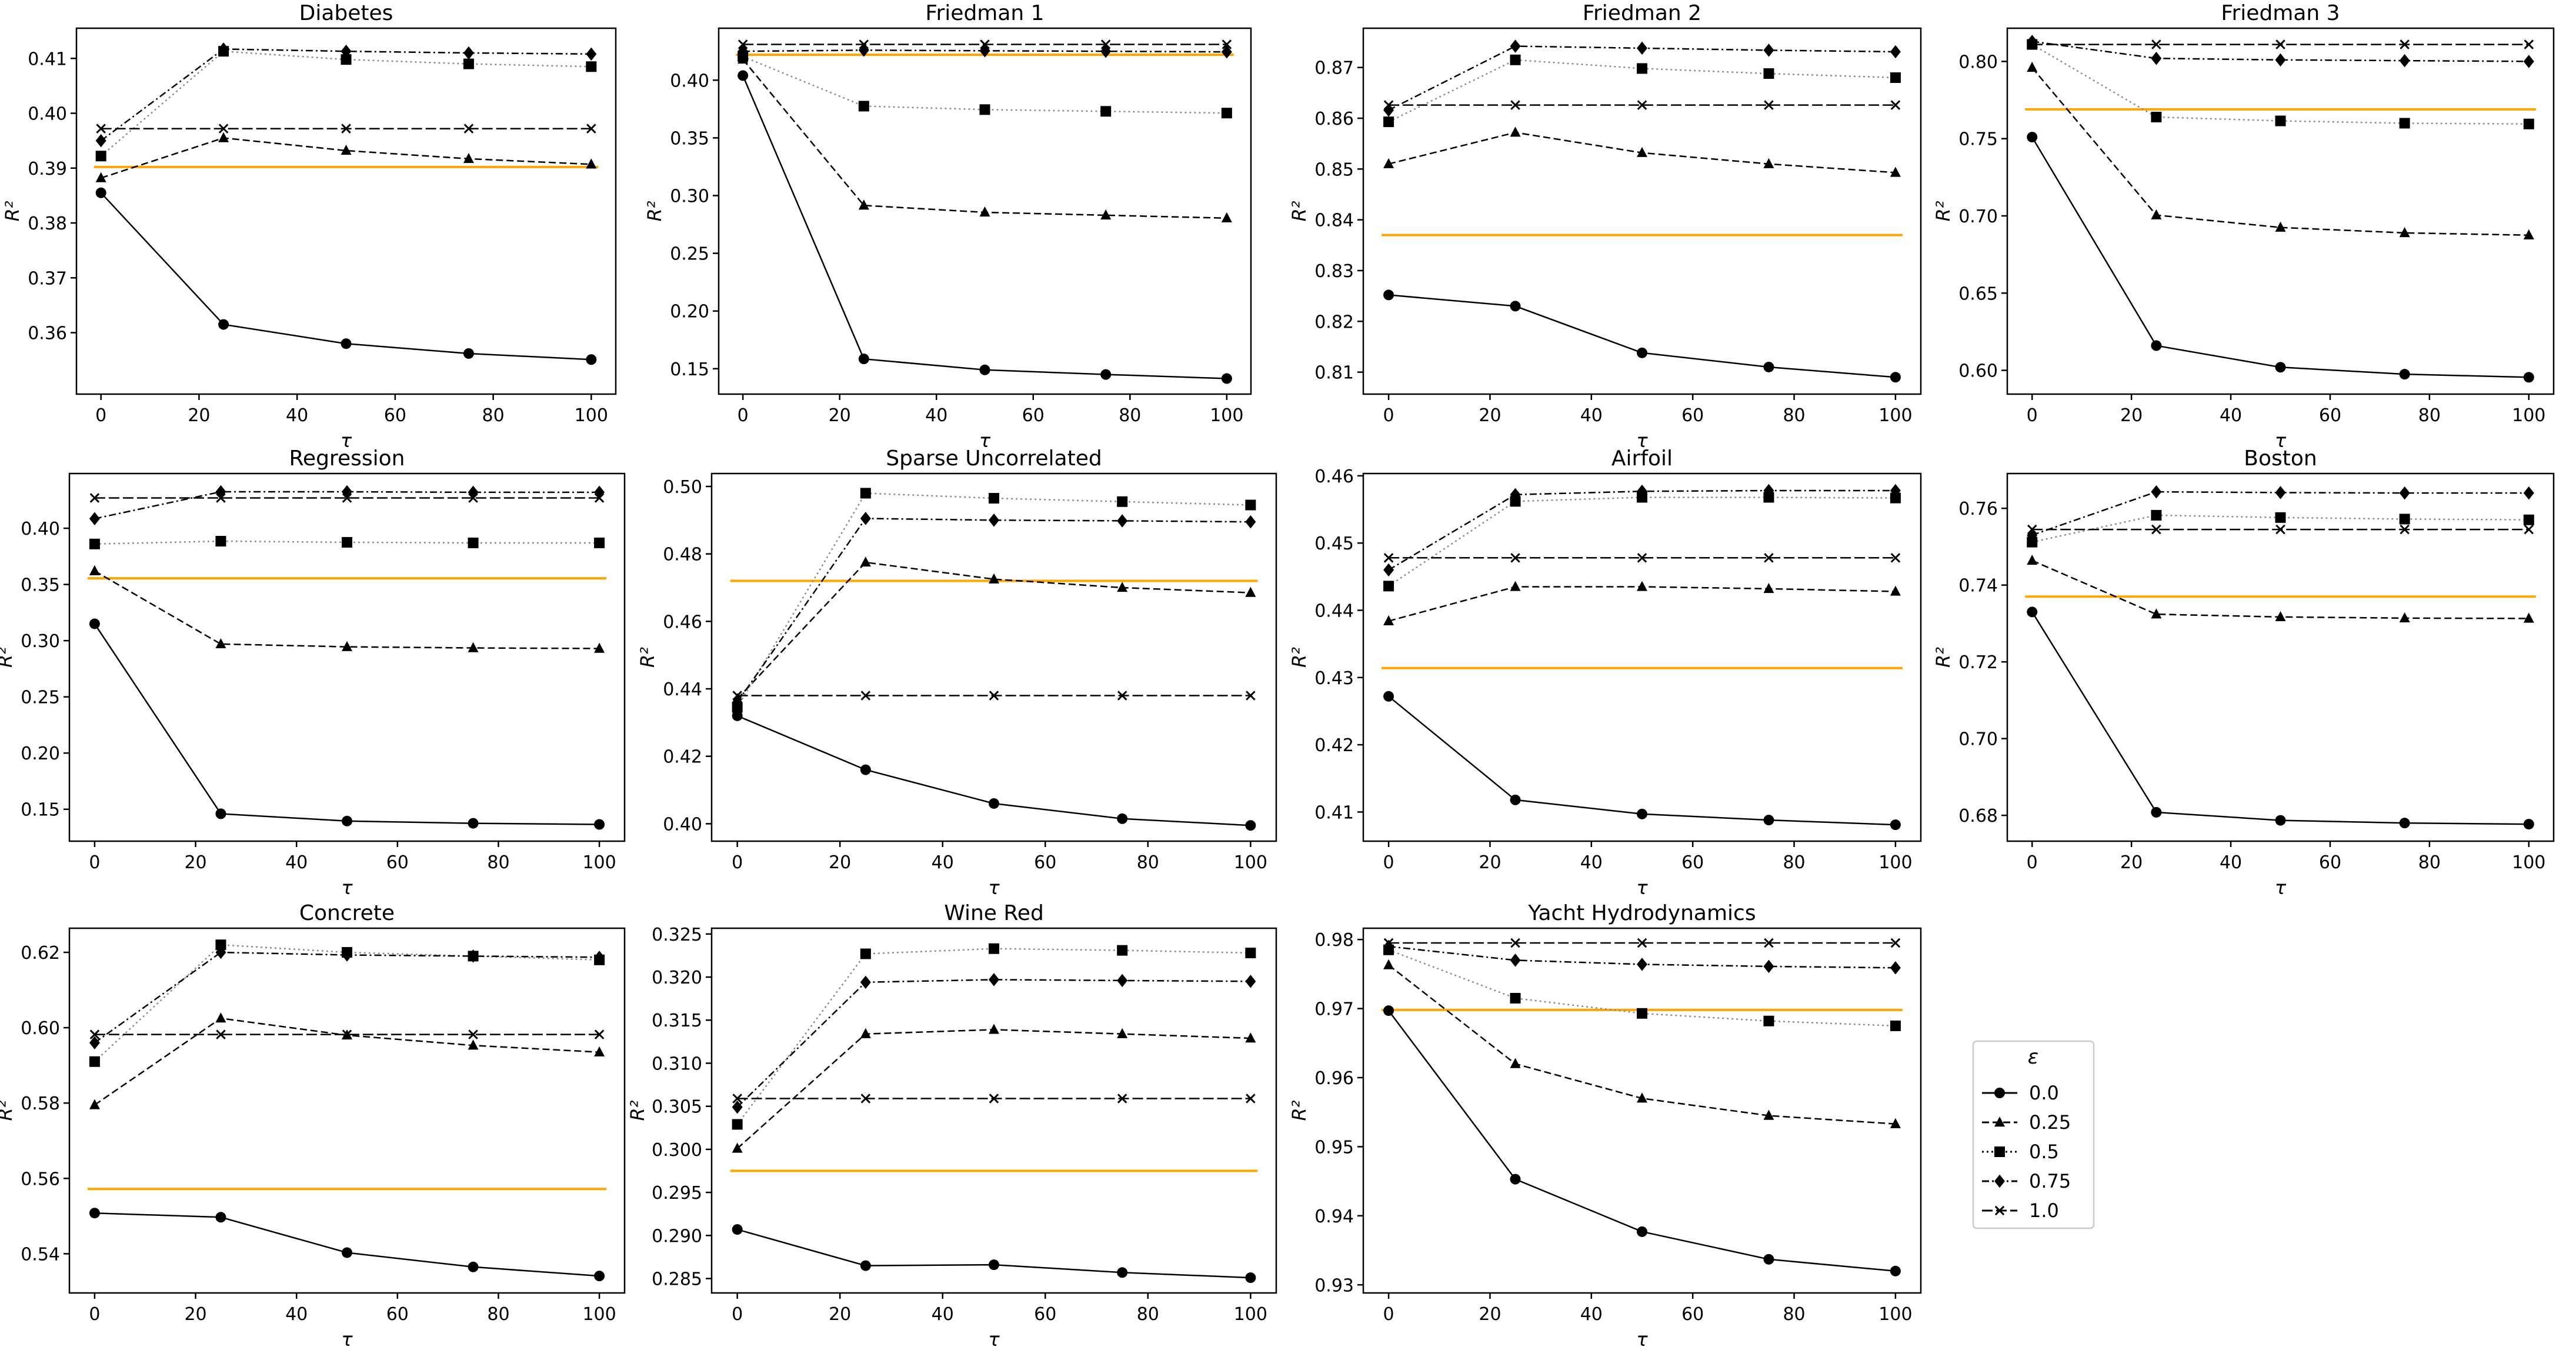  I want to click on y-tick-label: 0.65, so click(1978, 294).